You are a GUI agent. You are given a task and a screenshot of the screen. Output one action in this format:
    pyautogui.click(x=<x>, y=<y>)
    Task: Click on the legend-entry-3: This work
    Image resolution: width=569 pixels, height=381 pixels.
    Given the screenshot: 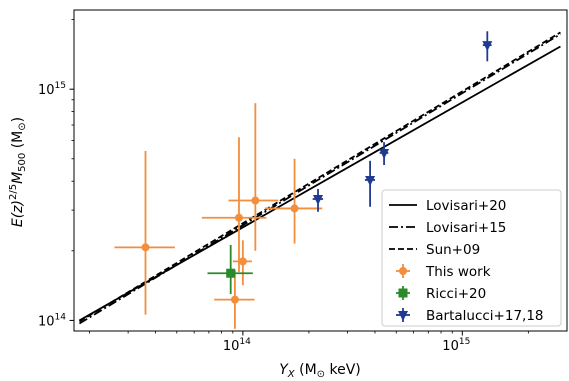 What is the action you would take?
    pyautogui.click(x=443, y=272)
    